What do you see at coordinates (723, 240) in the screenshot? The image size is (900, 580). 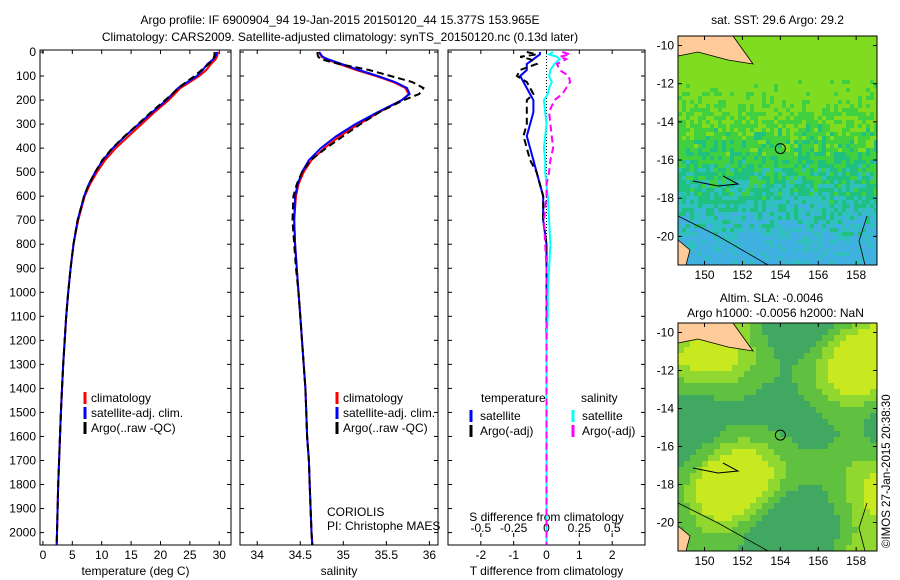 I see `bathymetry-contour` at bounding box center [723, 240].